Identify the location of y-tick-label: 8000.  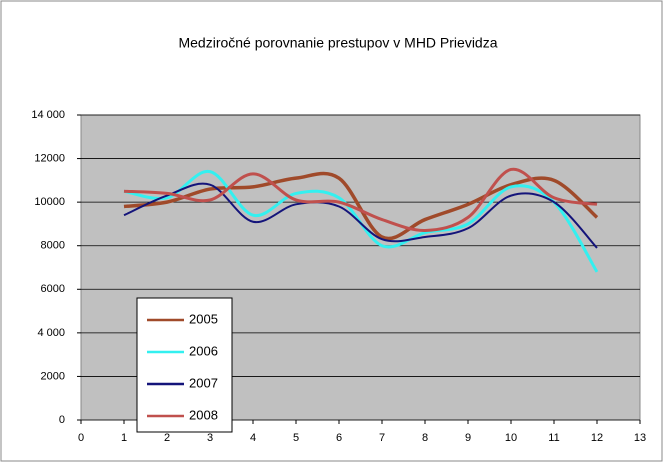
(53, 246).